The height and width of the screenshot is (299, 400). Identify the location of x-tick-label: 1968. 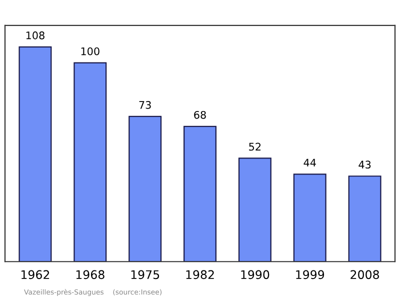
(90, 275).